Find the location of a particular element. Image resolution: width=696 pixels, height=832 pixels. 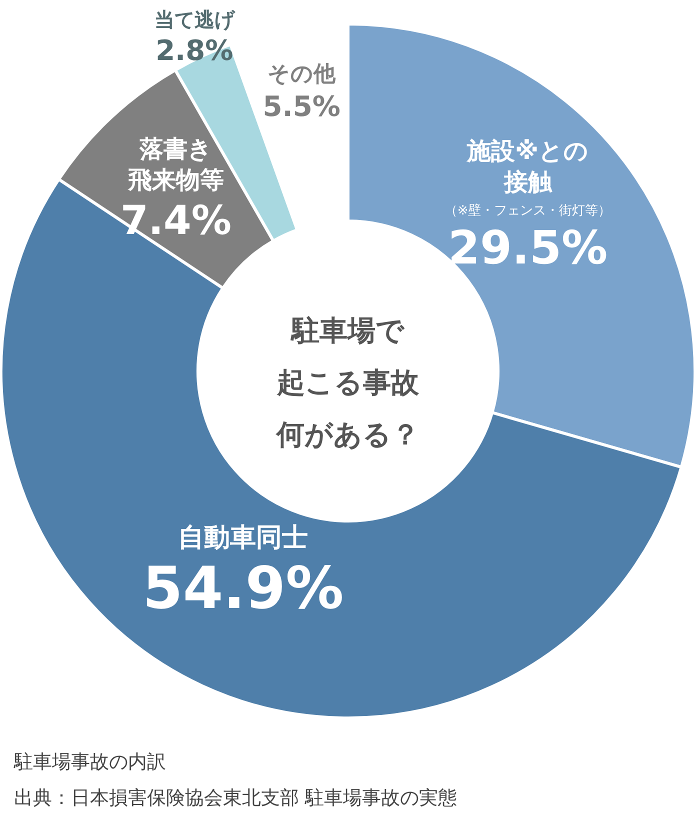

text: 駐車場で起こる事故何がある？ is located at coordinates (348, 382).